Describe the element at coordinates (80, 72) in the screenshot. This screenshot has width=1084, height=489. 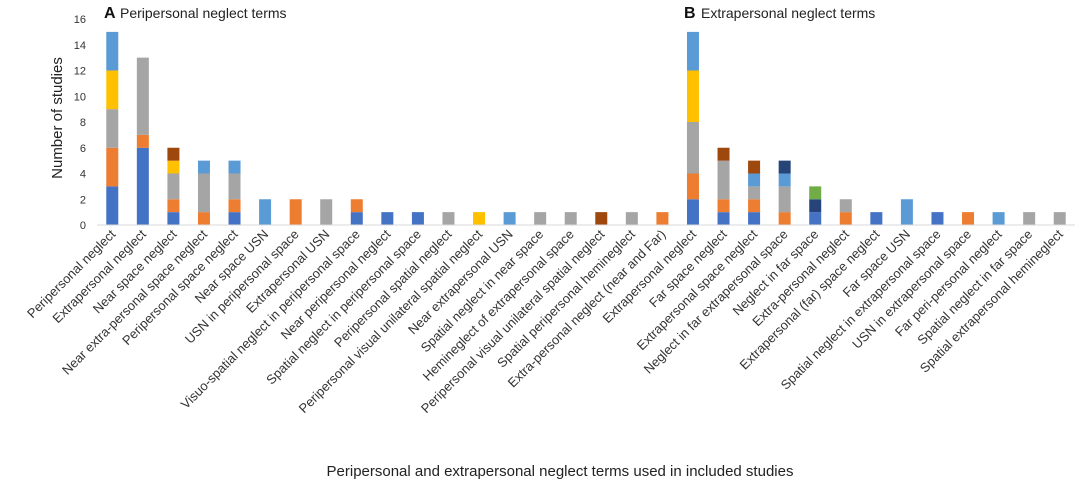
I see `y-tick-label: 12` at that location.